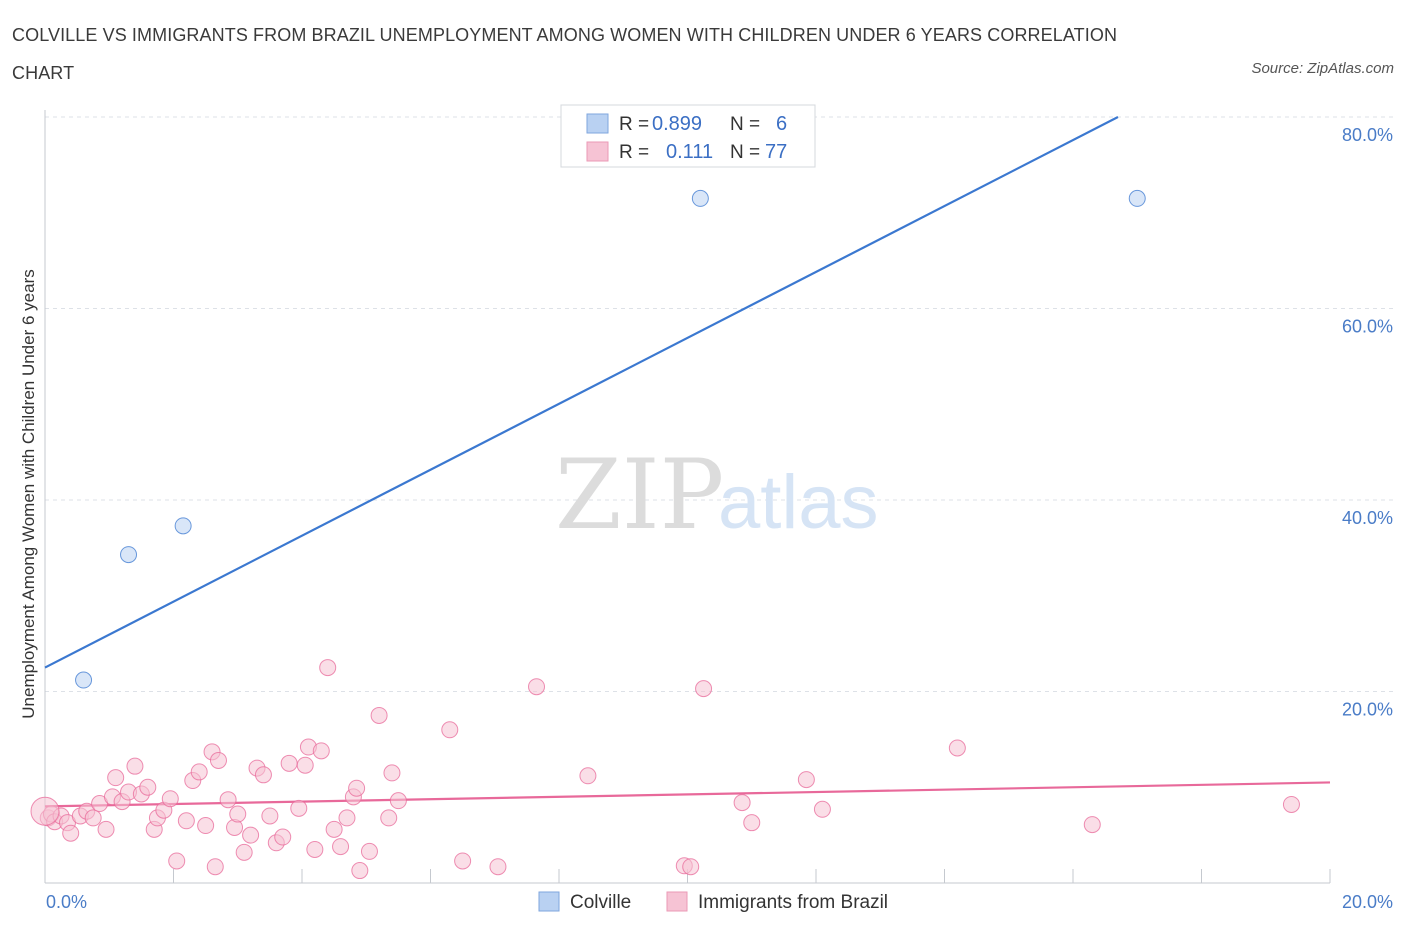 This screenshot has height=930, width=1406. I want to click on legend-r-label-1: R =, so click(634, 124).